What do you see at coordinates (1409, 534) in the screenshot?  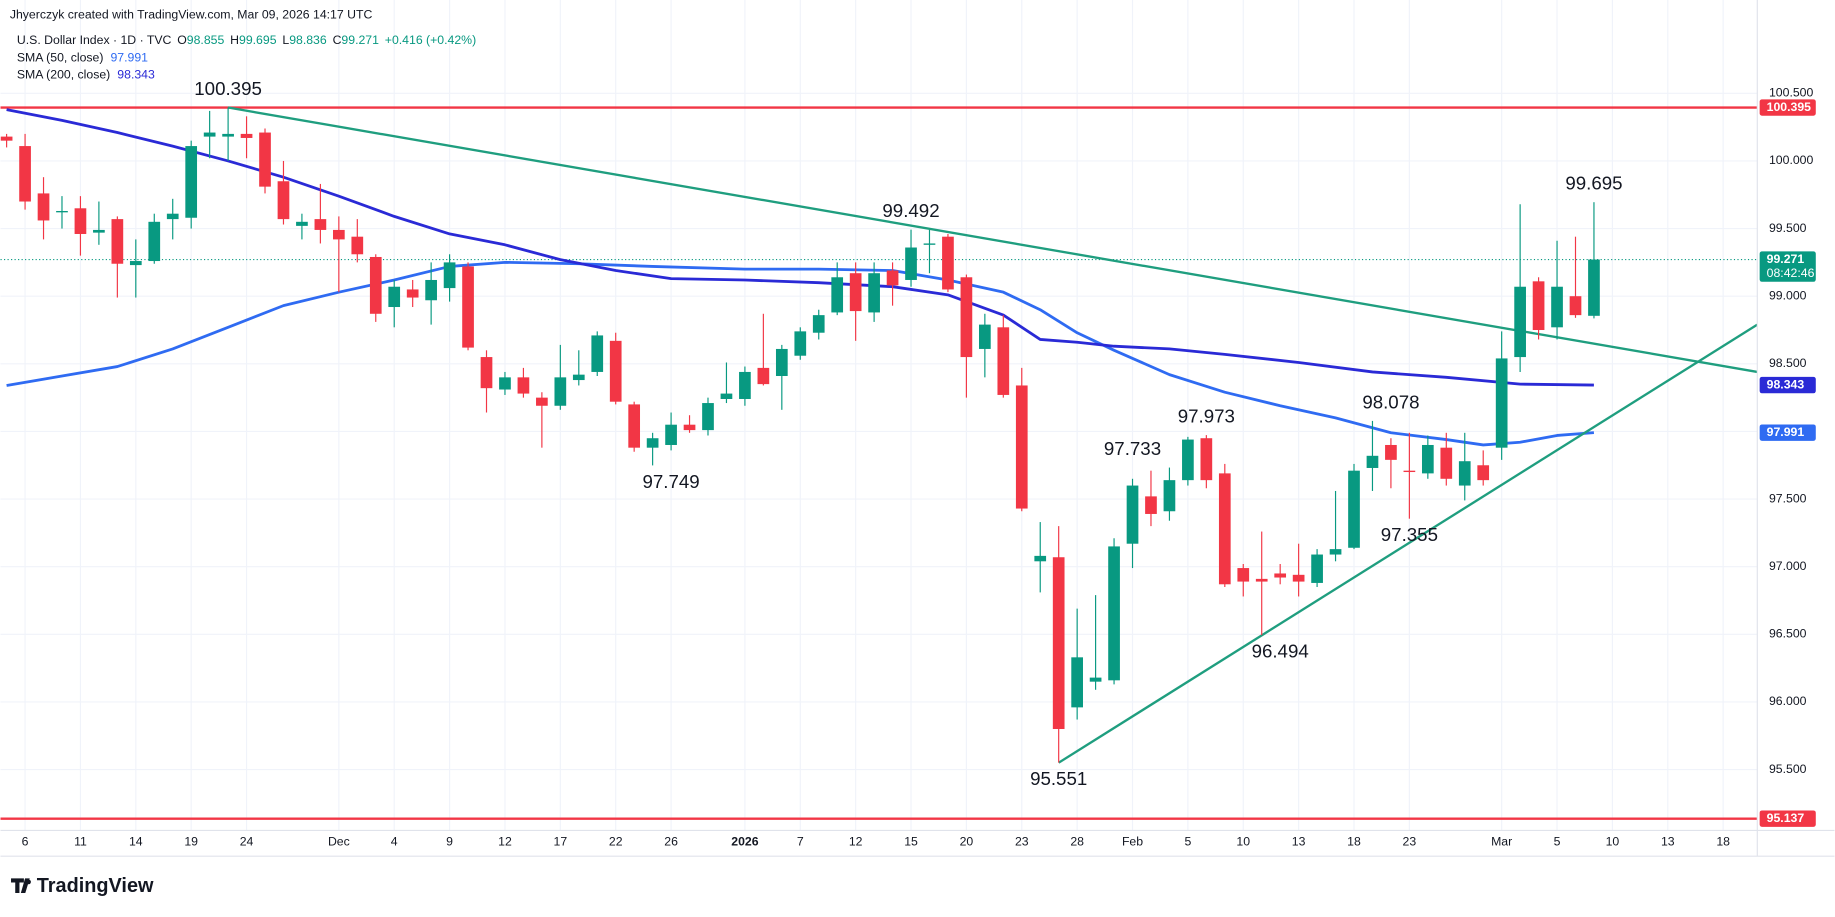 I see `price-annotation: 97.355` at bounding box center [1409, 534].